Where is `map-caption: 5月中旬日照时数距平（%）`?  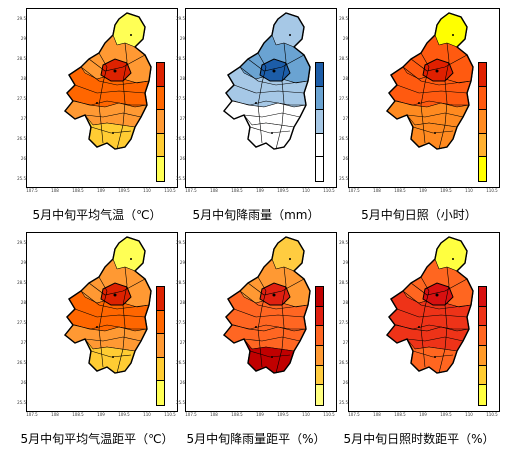
map-caption: 5月中旬日照时数距平（%） is located at coordinates (419, 439).